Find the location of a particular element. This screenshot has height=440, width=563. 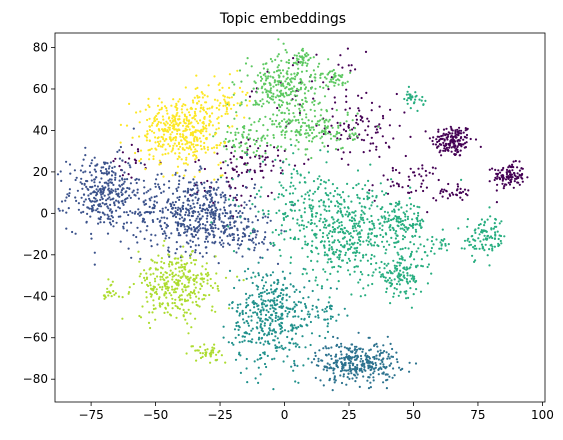

x-tick-label: 75 is located at coordinates (477, 415).